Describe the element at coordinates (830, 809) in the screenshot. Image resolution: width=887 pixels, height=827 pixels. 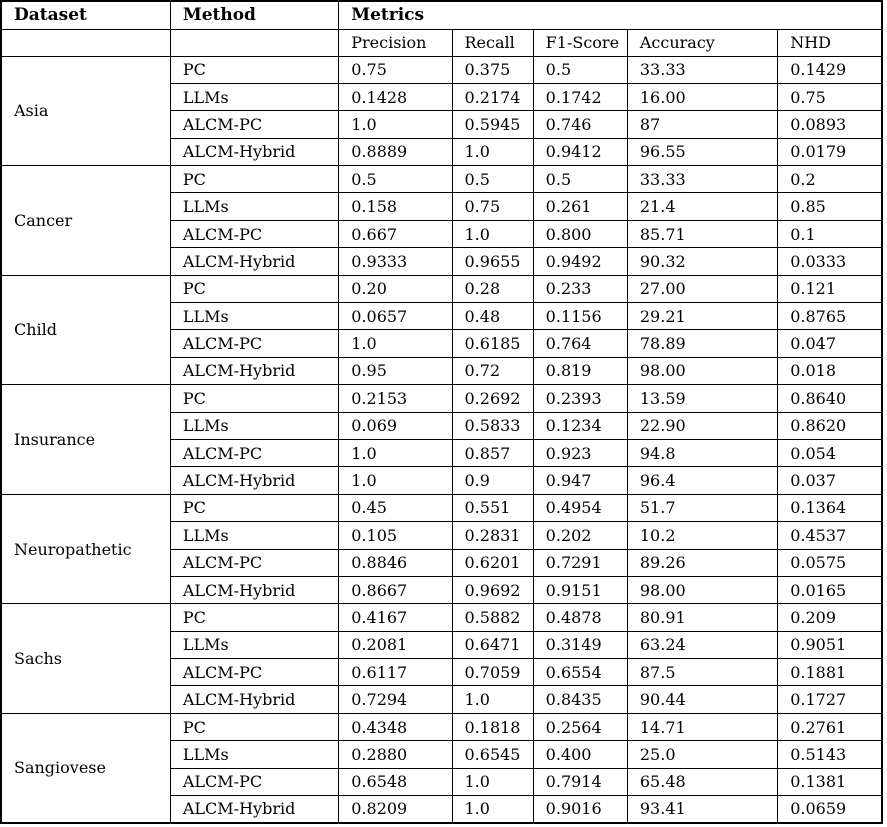
I see `metric-value-cell: 0.0659` at that location.